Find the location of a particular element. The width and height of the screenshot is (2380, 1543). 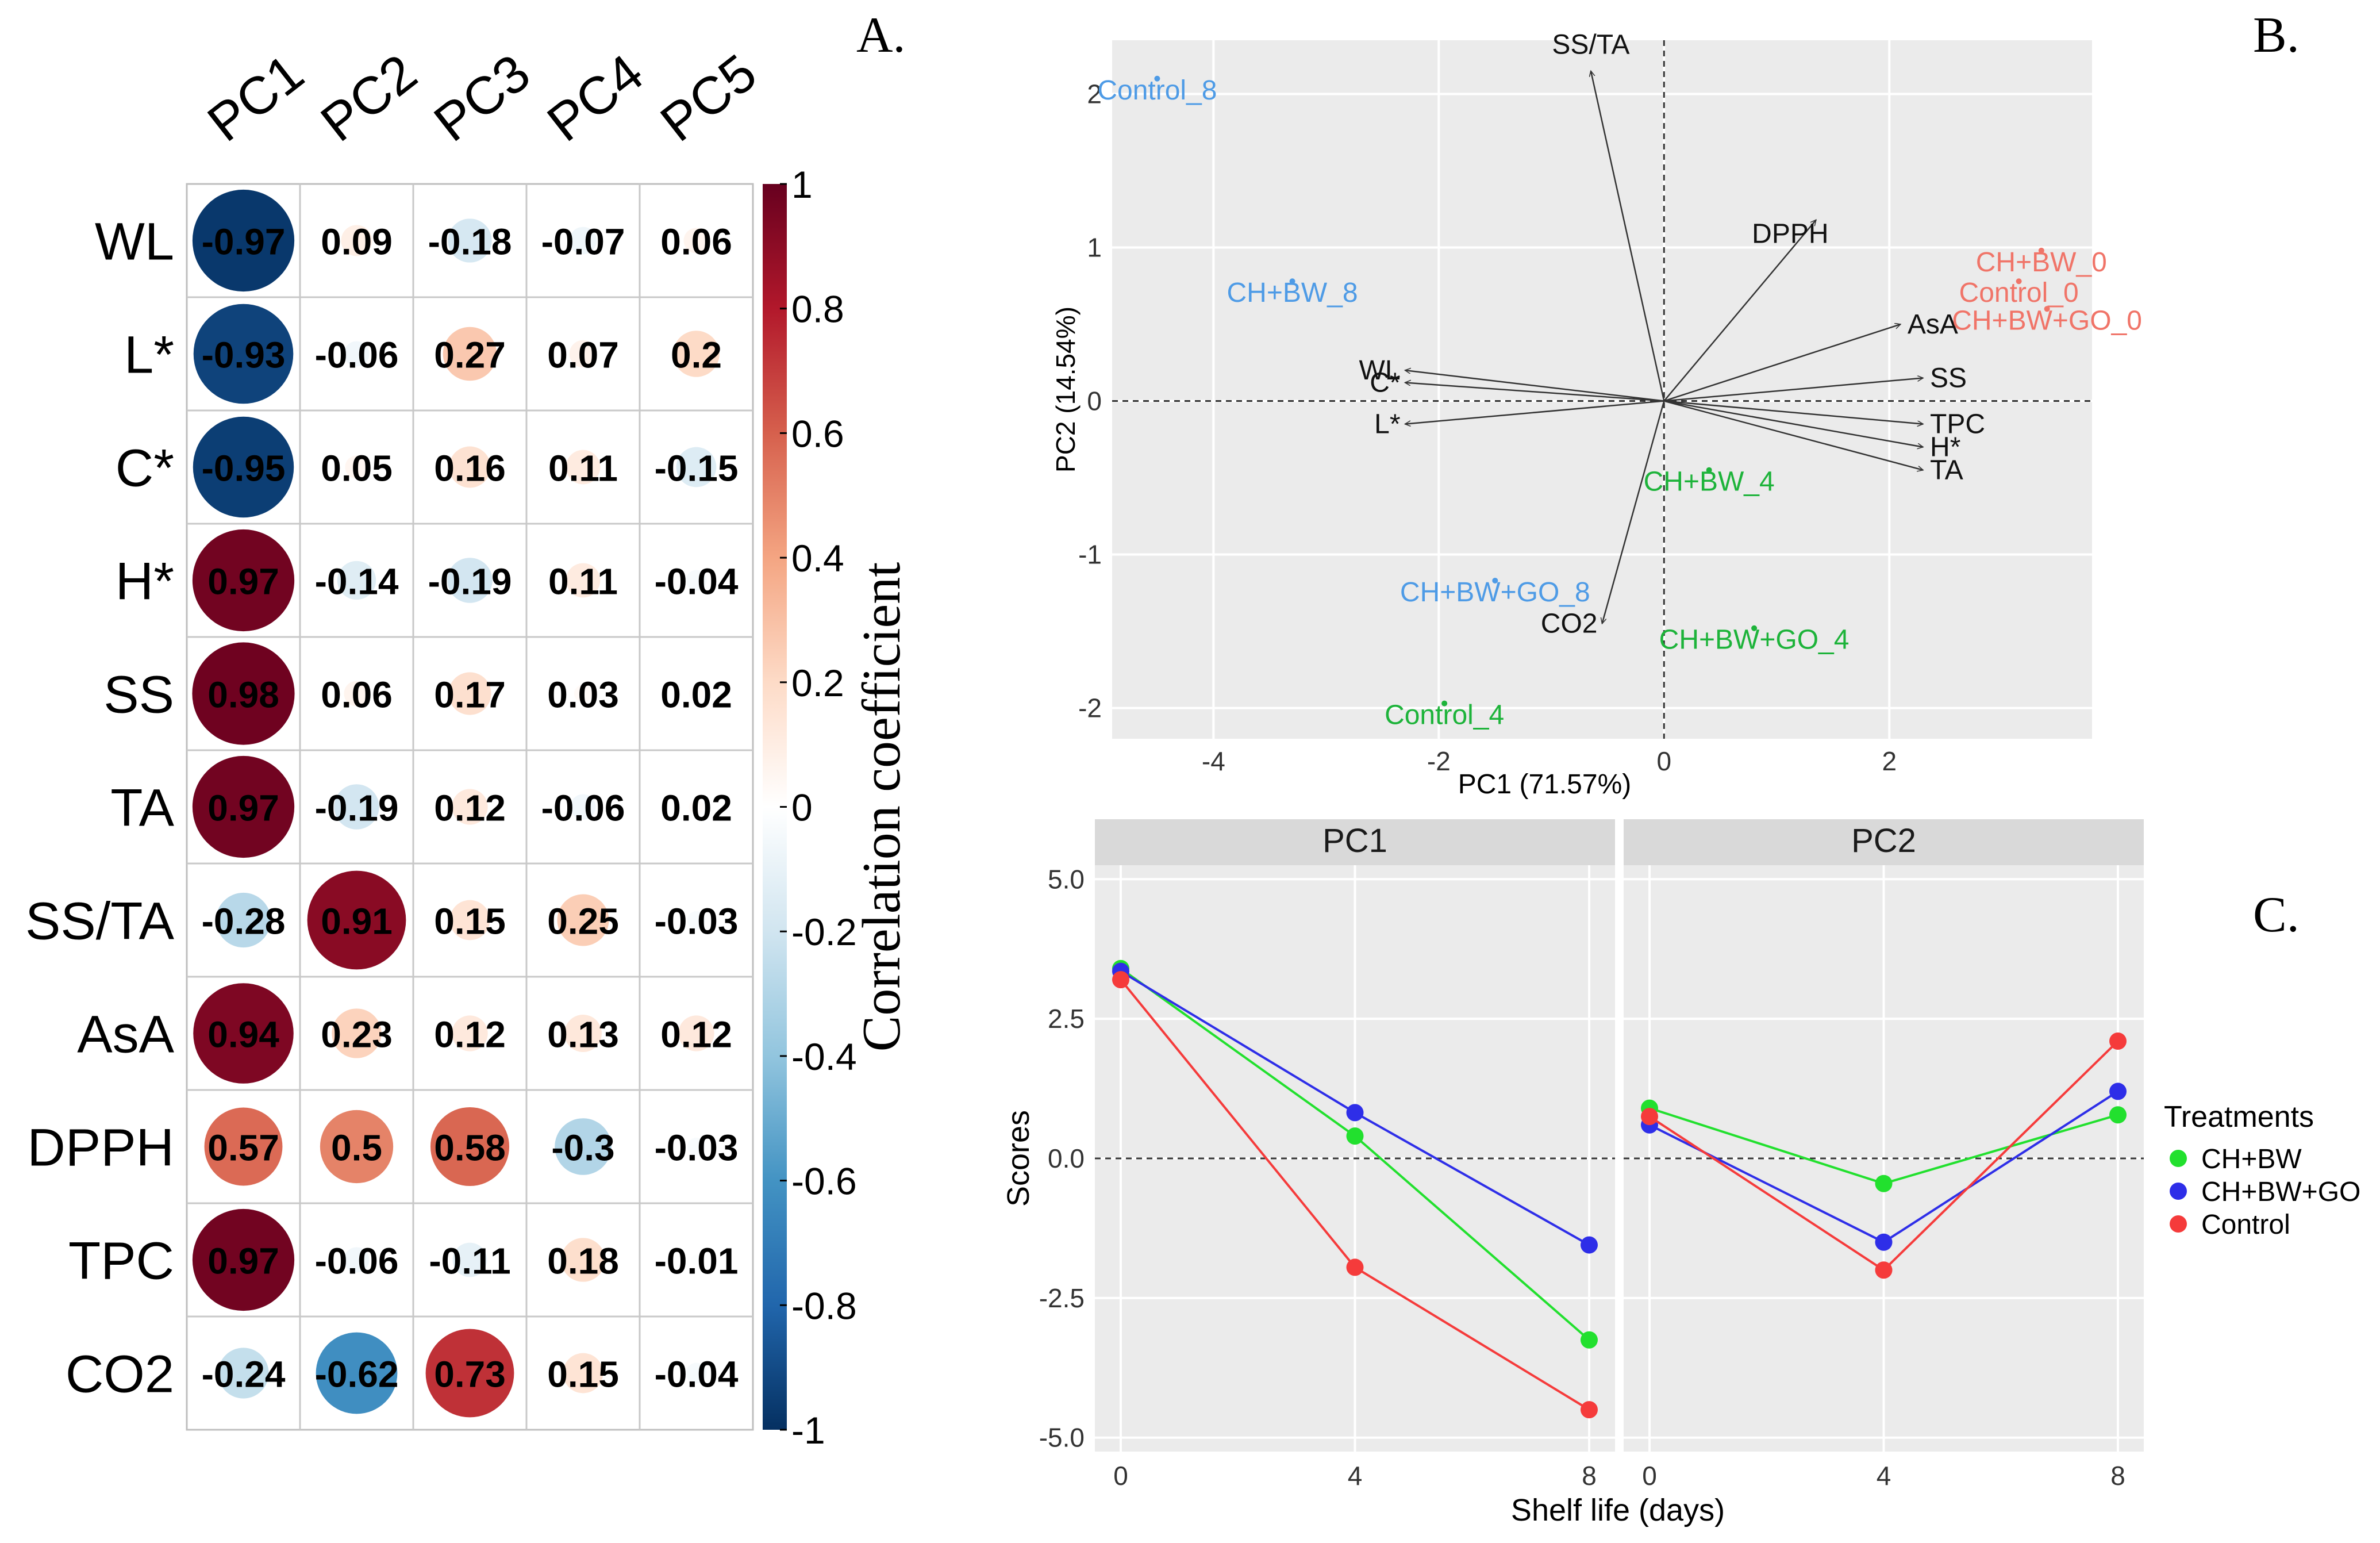

correlation-value: 0.02 is located at coordinates (696, 808).